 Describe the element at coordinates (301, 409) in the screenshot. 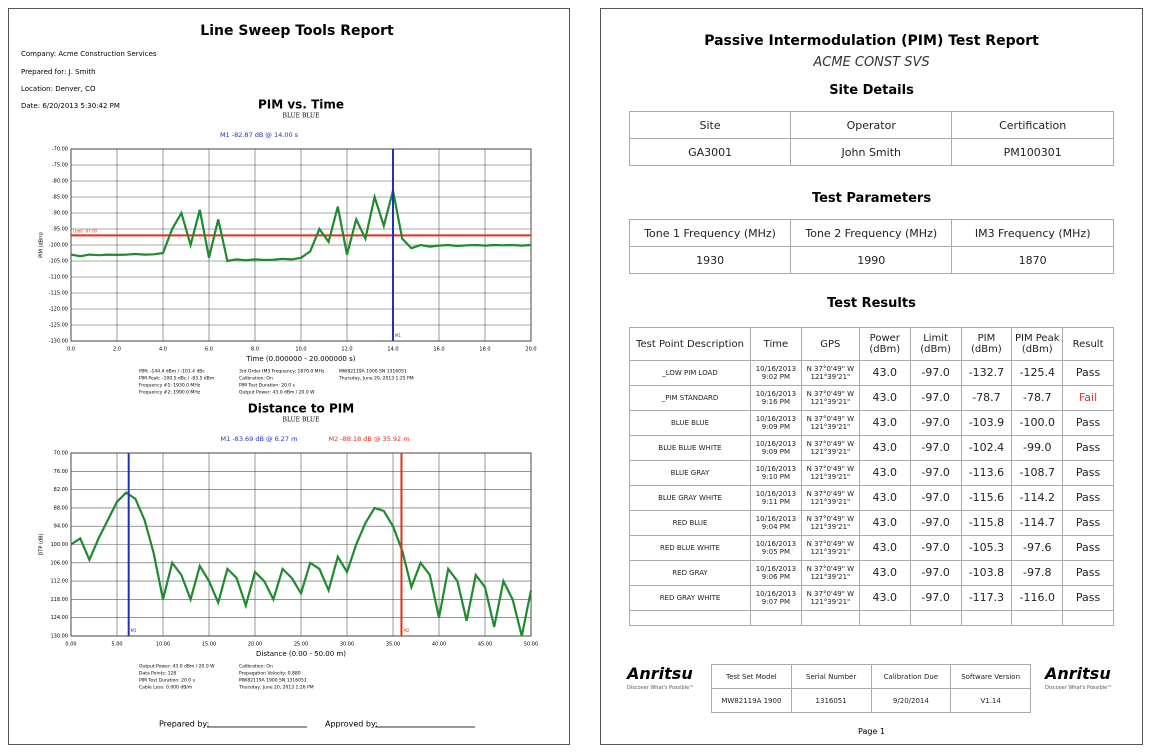

I see `chart-title: Distance to PIM` at that location.